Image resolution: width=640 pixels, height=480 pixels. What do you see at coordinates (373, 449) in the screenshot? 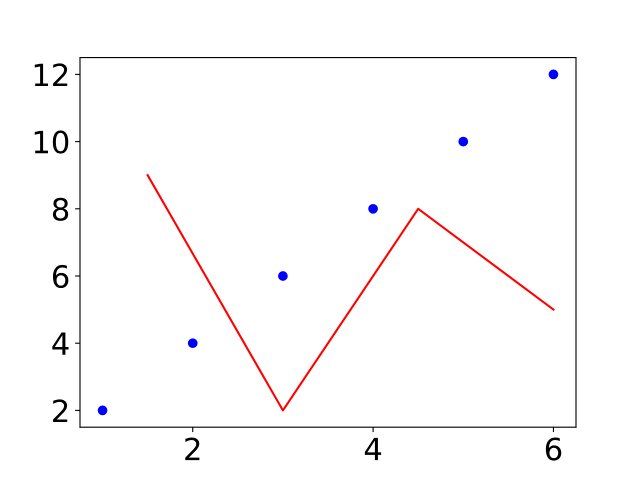
I see `x-tick-label: 4` at bounding box center [373, 449].